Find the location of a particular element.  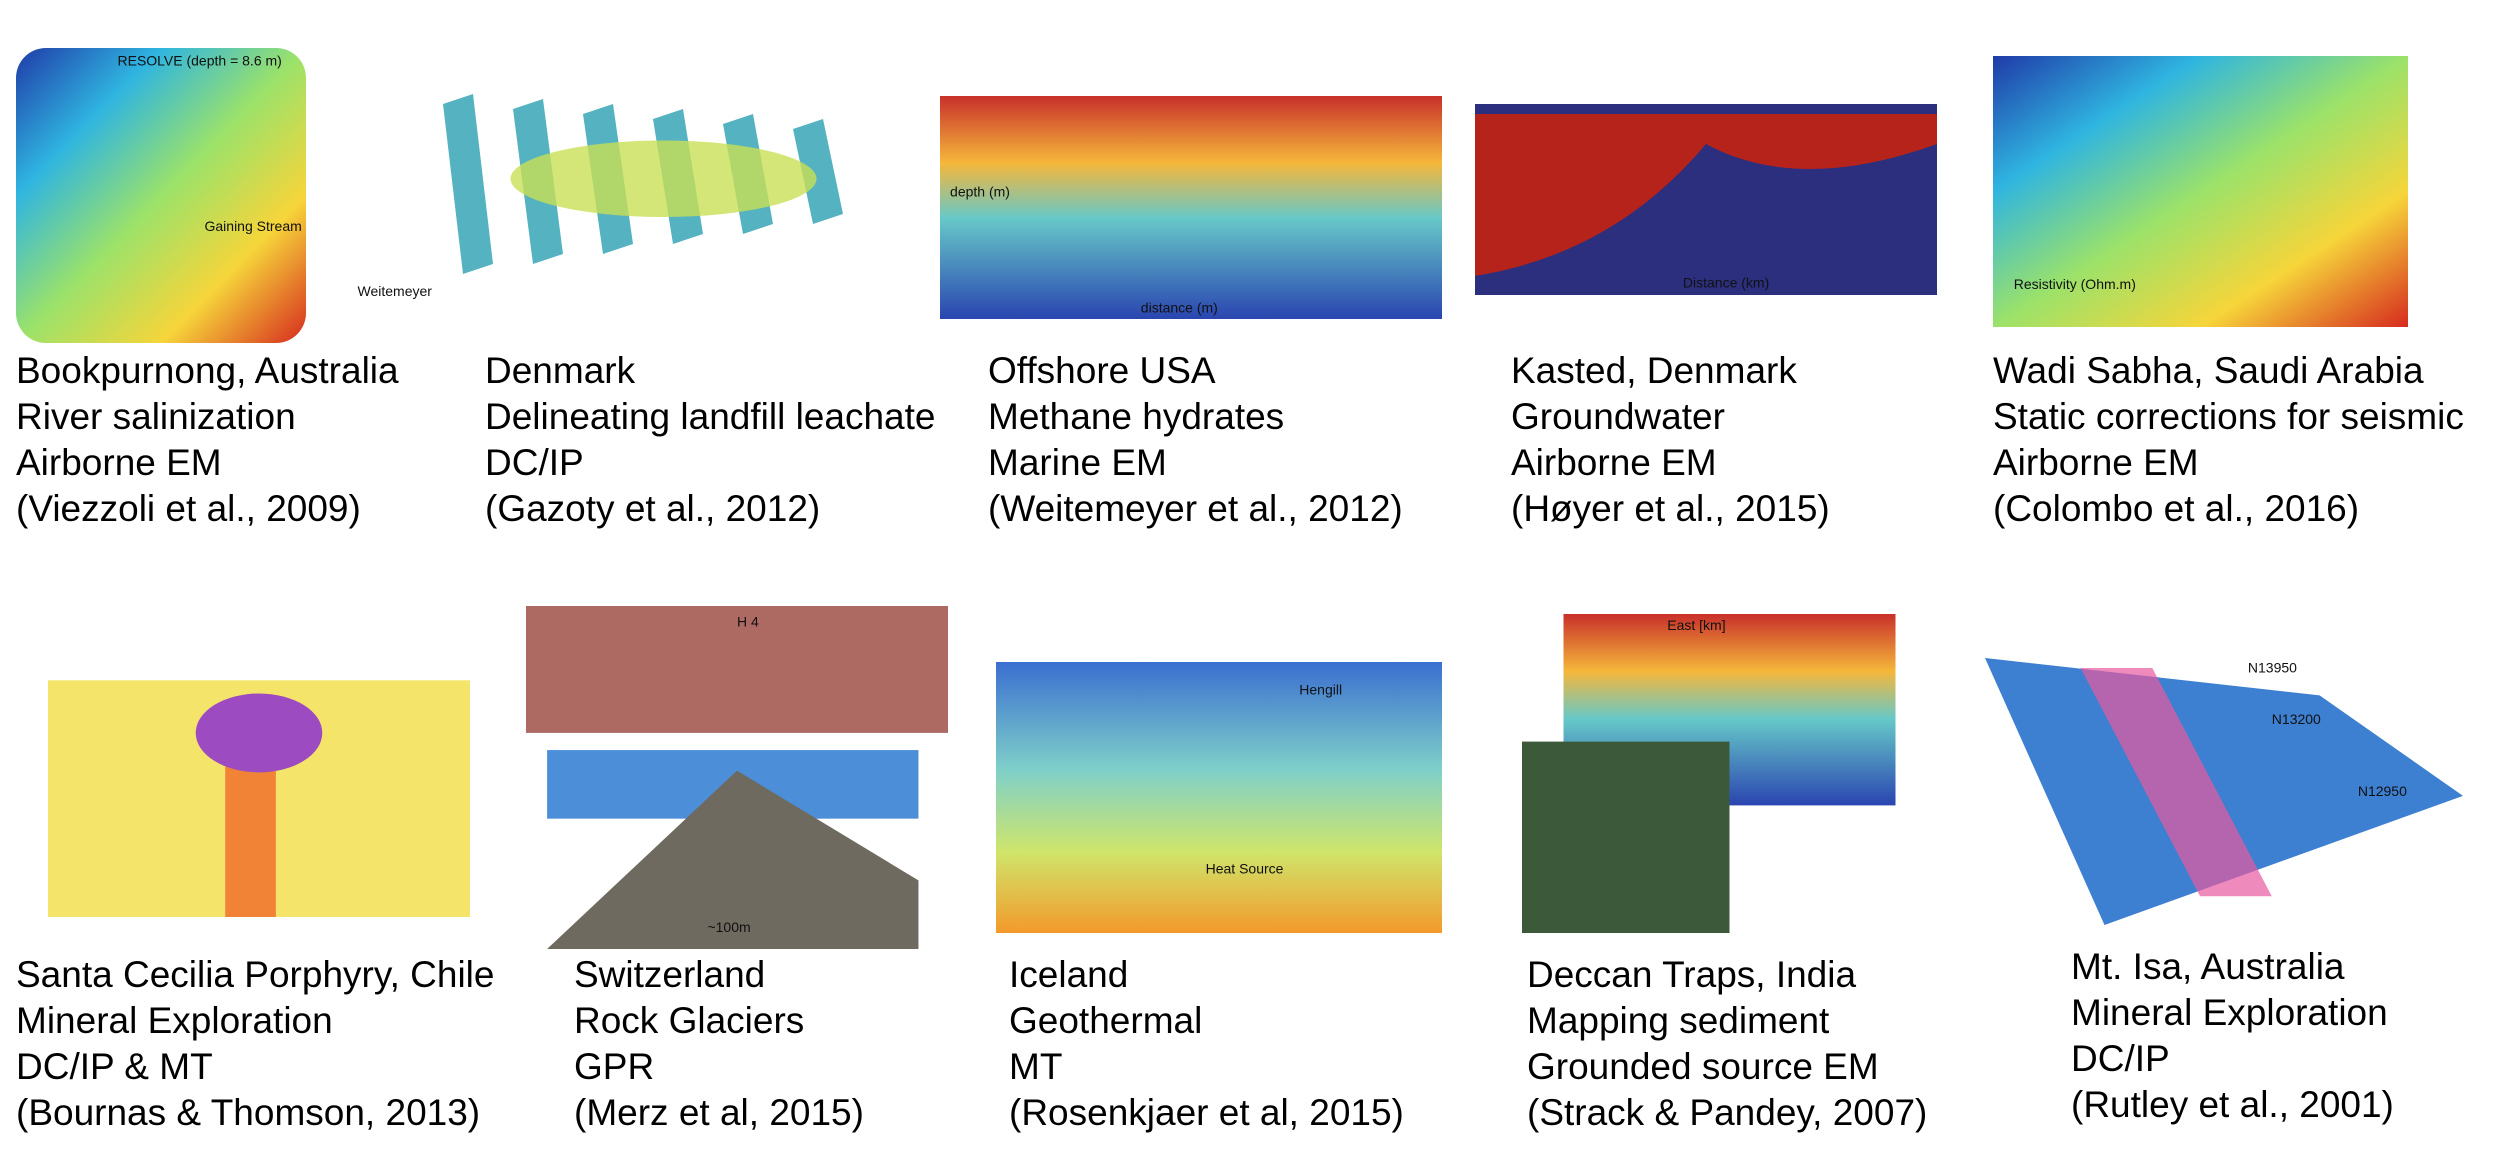

panel-image is located at coordinates (259, 798).